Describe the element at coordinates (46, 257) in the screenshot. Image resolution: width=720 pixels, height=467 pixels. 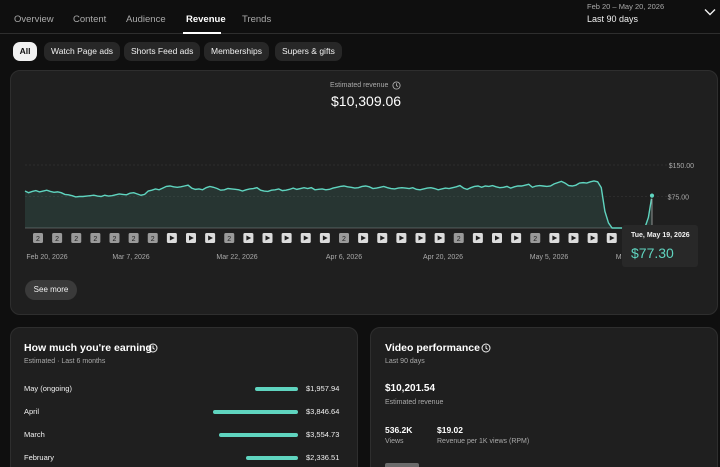
I see `x-tick-label: Feb 20, 2026` at that location.